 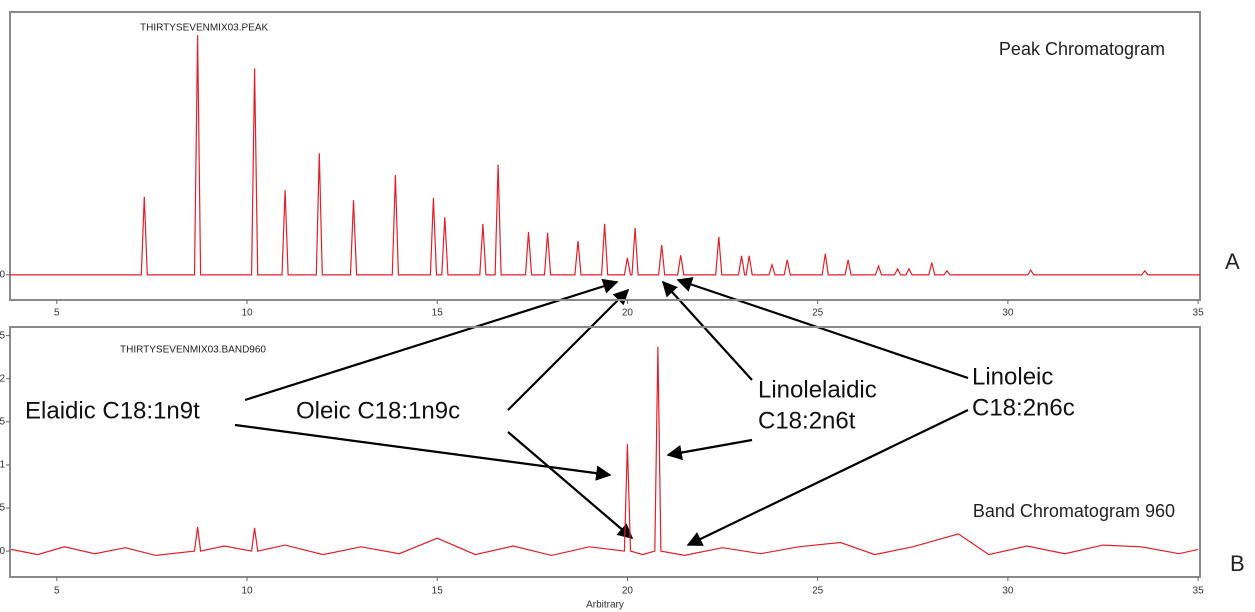 I want to click on annotation: Oleic C18:1n9c, so click(x=378, y=410).